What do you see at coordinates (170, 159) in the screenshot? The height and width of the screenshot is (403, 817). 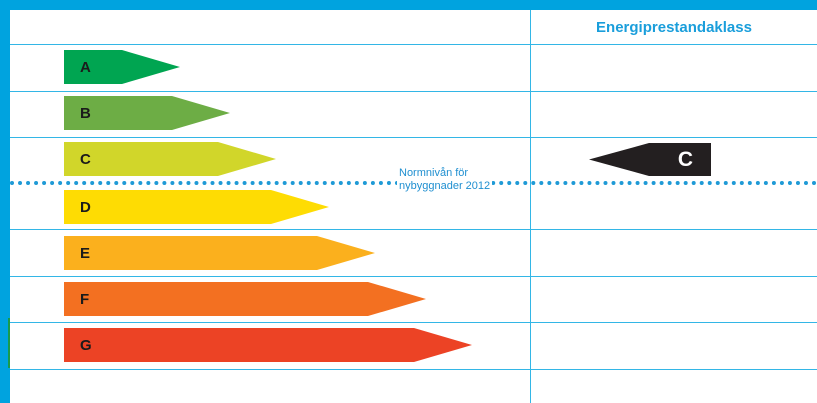 I see `class-arrow-c: C` at bounding box center [170, 159].